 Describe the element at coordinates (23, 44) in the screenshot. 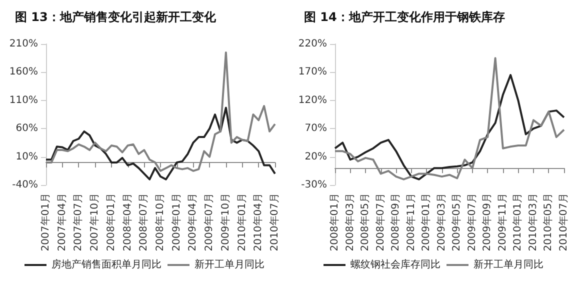

I see `y-tick-label: 210%` at that location.